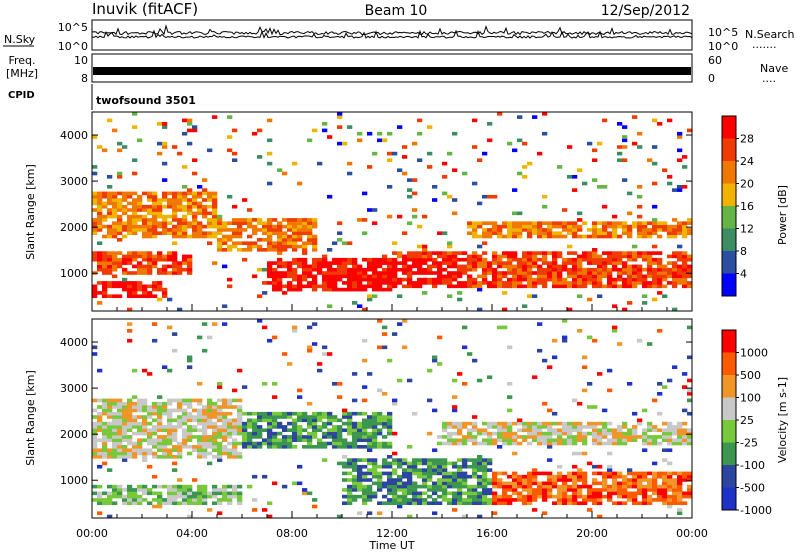 The width and height of the screenshot is (800, 554). What do you see at coordinates (782, 215) in the screenshot?
I see `power-colorbar-label: Power [dB]` at bounding box center [782, 215].